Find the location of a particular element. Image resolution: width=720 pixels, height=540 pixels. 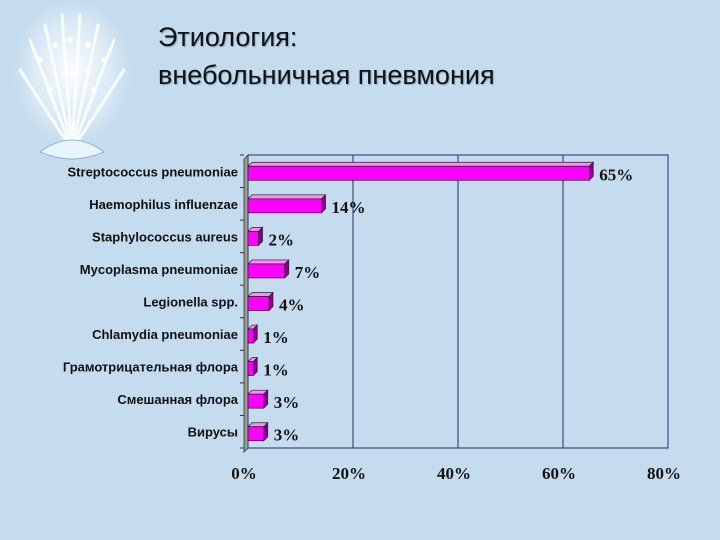

data-label: 4% is located at coordinates (292, 305).